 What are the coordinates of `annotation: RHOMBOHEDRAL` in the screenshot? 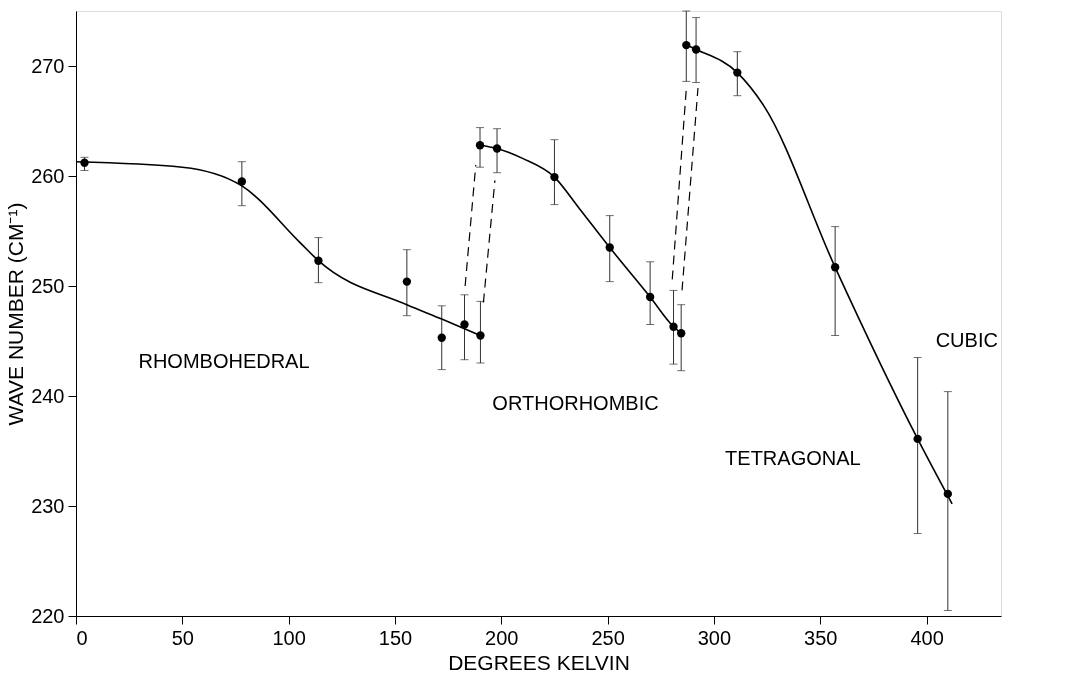 It's located at (224, 360).